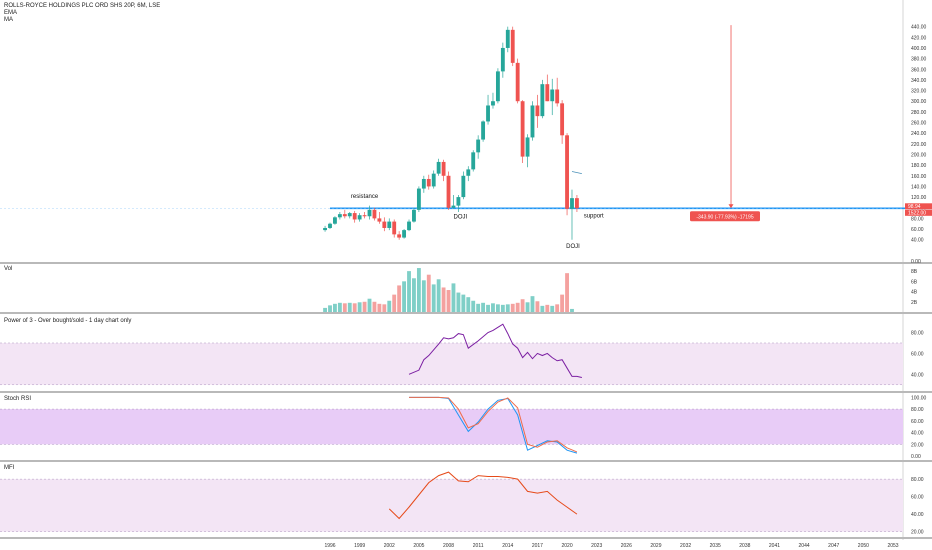 This screenshot has width=932, height=550. I want to click on ema-legend: EMA, so click(11, 13).